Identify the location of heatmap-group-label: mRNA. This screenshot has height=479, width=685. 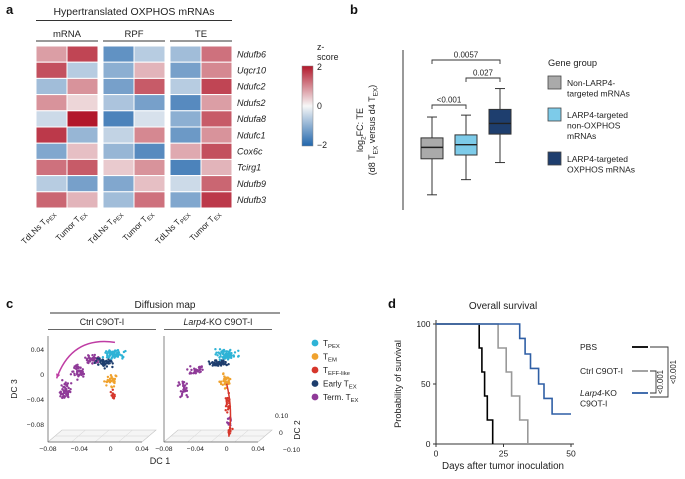
(67, 34).